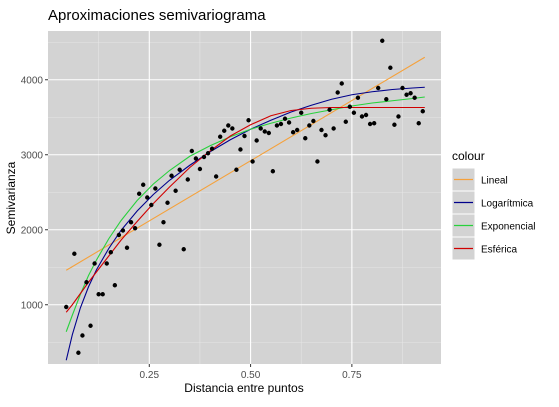 The width and height of the screenshot is (559, 407). Describe the element at coordinates (32, 155) in the screenshot. I see `y-tick-label: 3000` at that location.